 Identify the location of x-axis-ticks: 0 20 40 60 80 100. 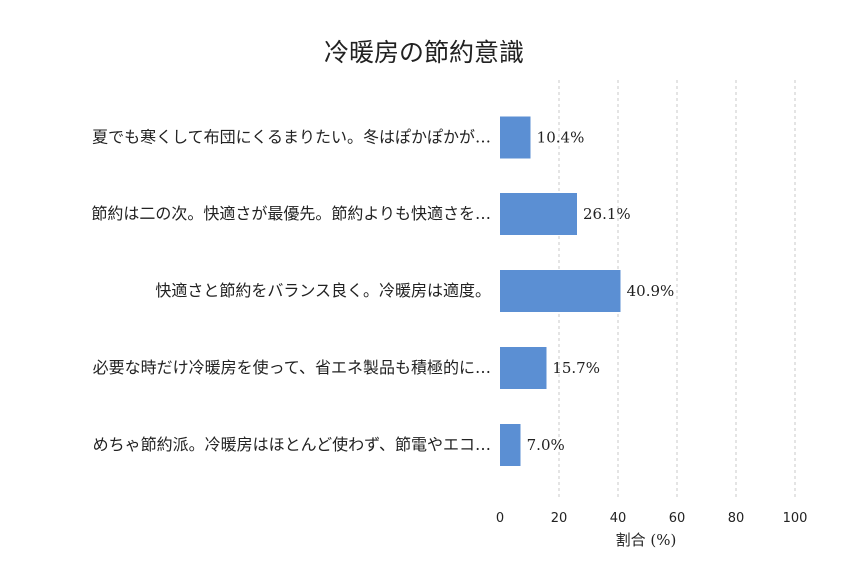
(652, 518).